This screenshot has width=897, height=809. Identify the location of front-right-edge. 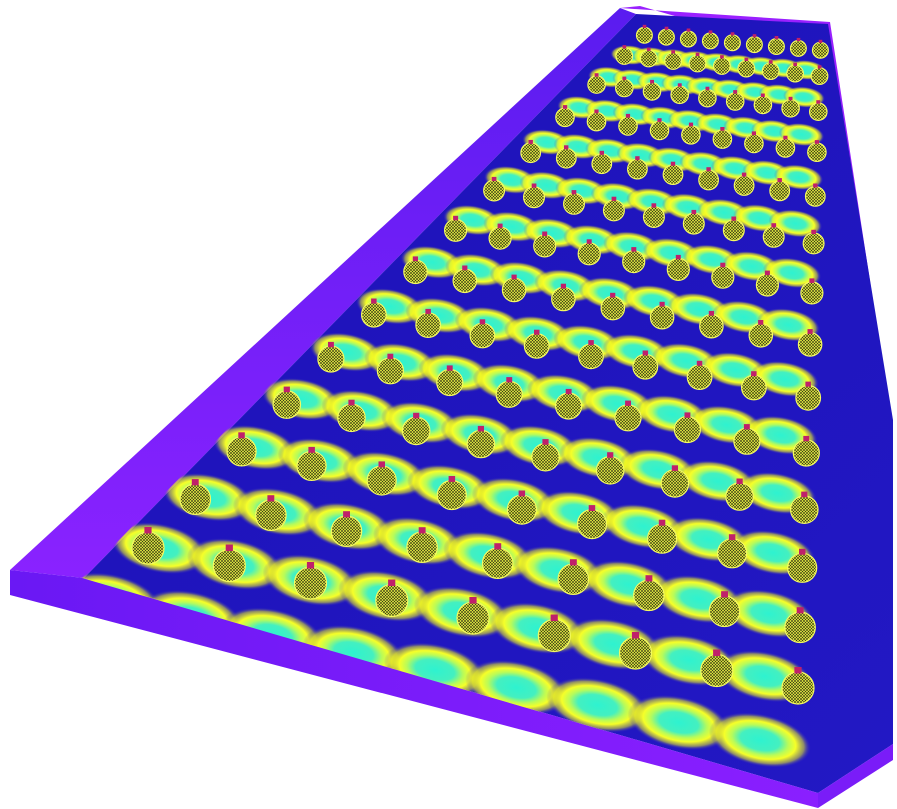
(855, 776).